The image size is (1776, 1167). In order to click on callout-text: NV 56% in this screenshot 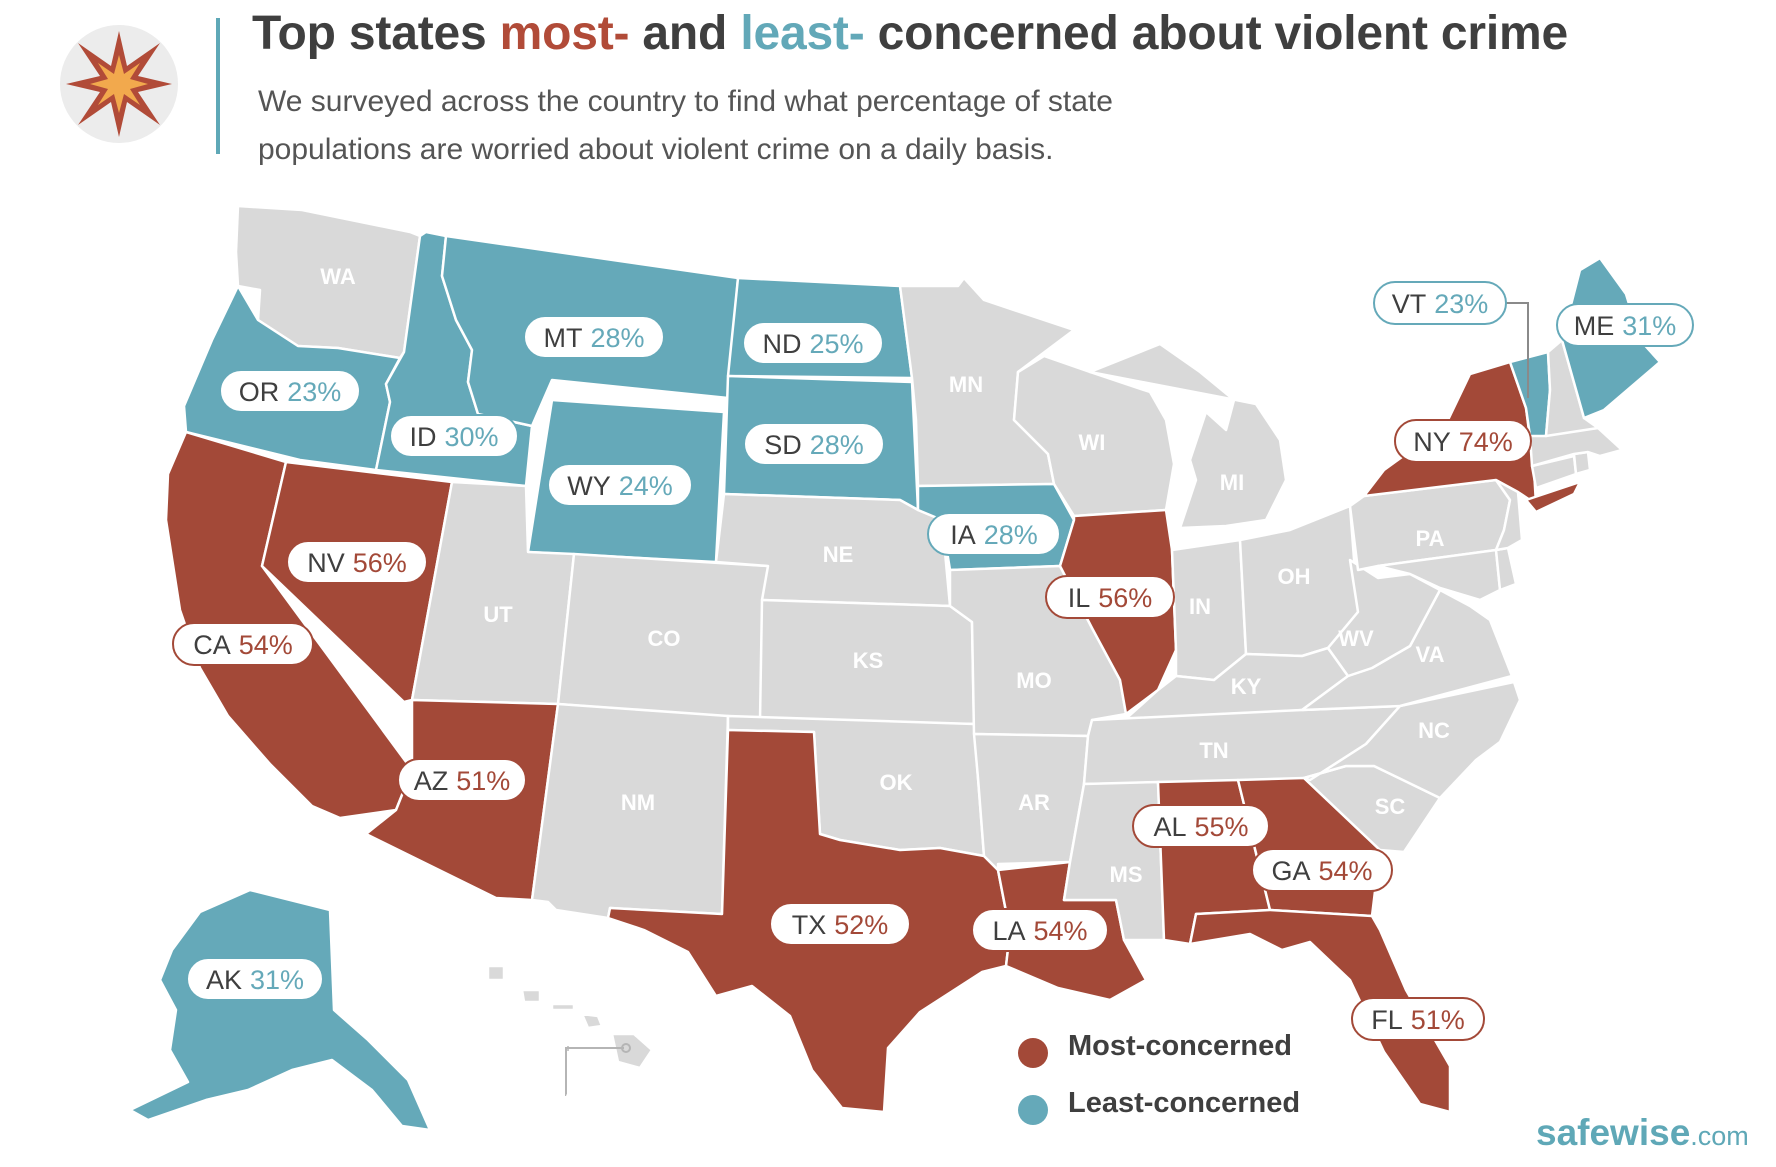, I will do `click(357, 563)`.